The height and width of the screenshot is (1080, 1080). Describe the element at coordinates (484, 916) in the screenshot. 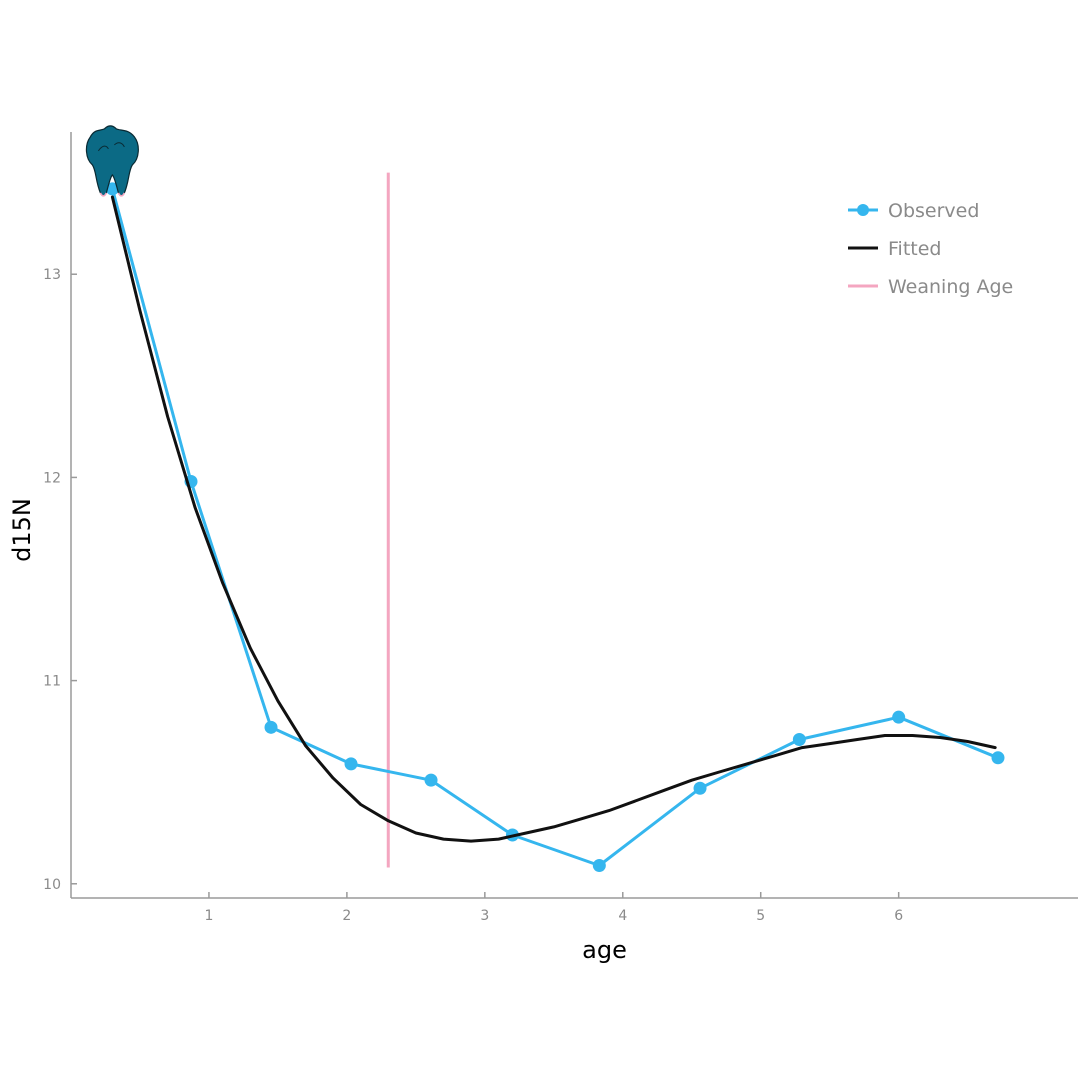

I see `x-tick-label: 3` at that location.